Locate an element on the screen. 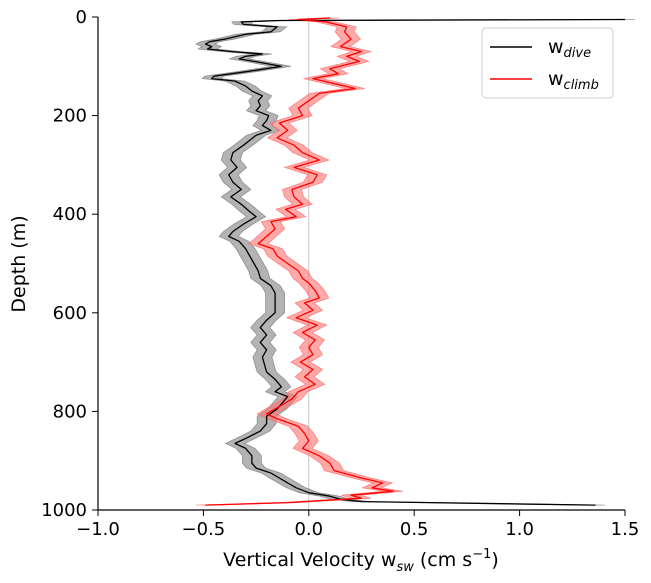 Image resolution: width=651 pixels, height=583 pixels. x-ticks: −1.0 −0.5 0.0 0.5 1.0 1.5 is located at coordinates (357, 525).